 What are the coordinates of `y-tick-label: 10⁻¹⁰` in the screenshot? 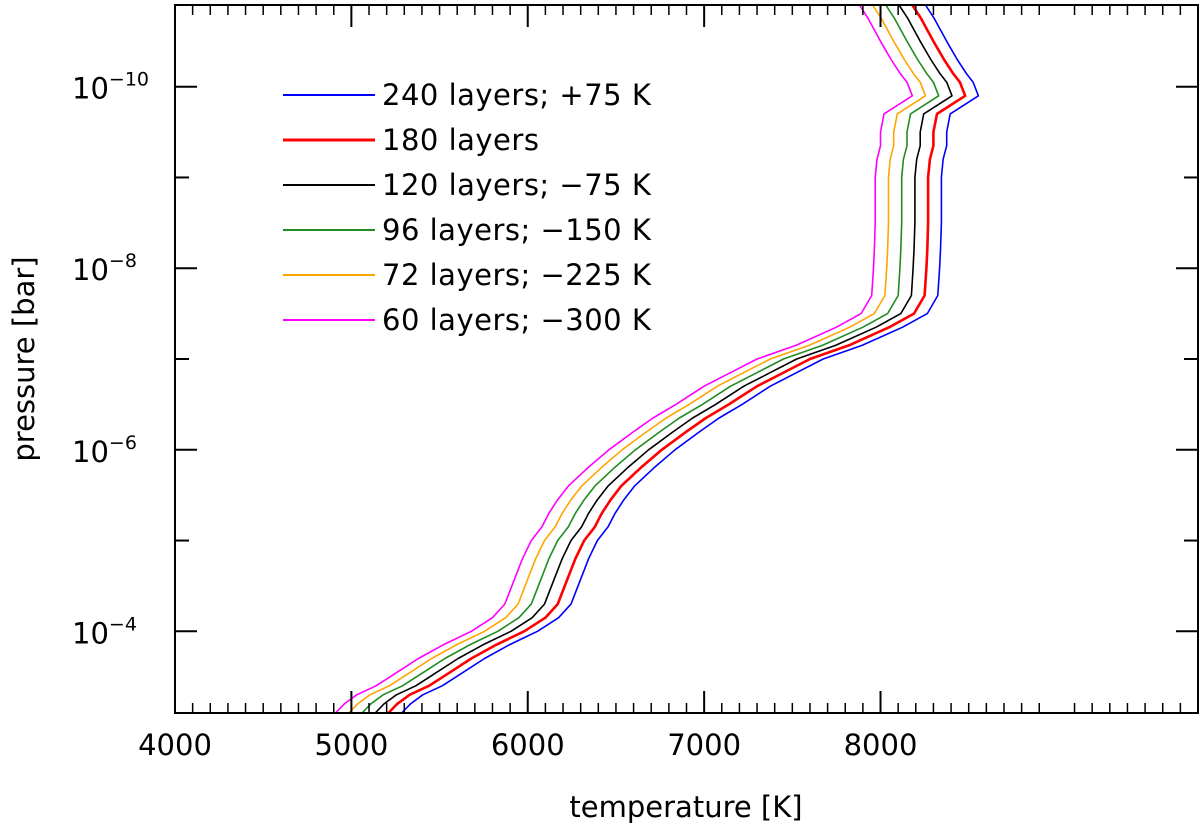 It's located at (110, 87).